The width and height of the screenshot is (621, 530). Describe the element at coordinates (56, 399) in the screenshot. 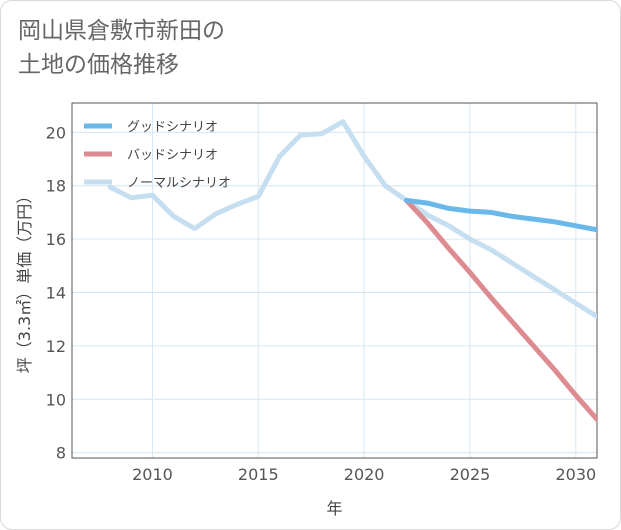

I see `y-tick-label: 10` at that location.